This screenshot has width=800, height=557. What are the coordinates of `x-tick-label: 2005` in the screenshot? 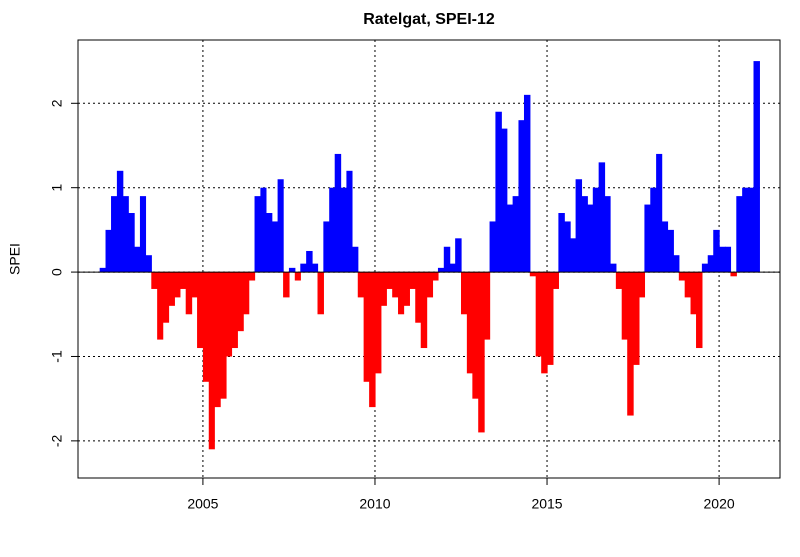 It's located at (202, 504).